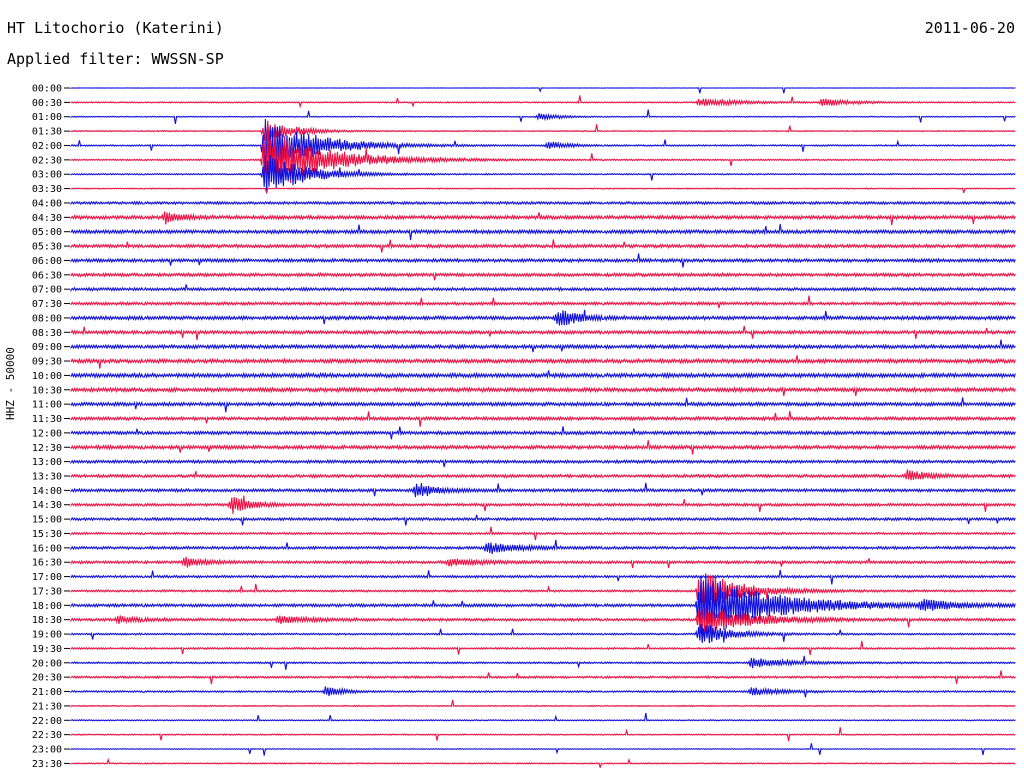 Image resolution: width=1024 pixels, height=780 pixels. Describe the element at coordinates (47, 721) in the screenshot. I see `row-time-label: 22:00` at that location.